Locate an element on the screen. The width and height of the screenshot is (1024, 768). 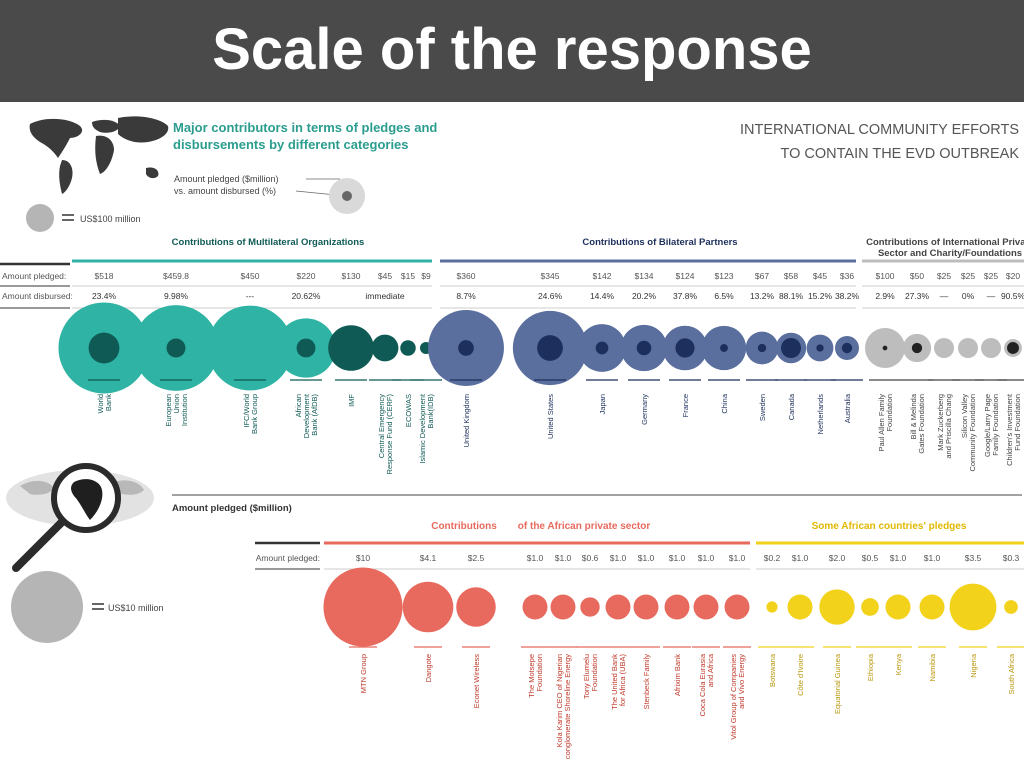
african-countries-title: Some African countries' pledges is located at coordinates (889, 526).